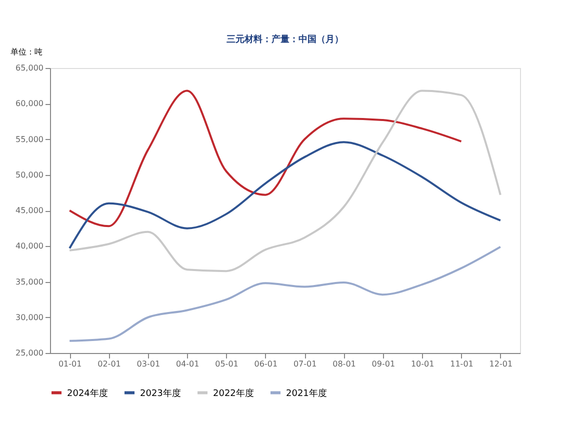 The image size is (568, 426). What do you see at coordinates (148, 364) in the screenshot?
I see `x-tick-label: 03-01` at bounding box center [148, 364].